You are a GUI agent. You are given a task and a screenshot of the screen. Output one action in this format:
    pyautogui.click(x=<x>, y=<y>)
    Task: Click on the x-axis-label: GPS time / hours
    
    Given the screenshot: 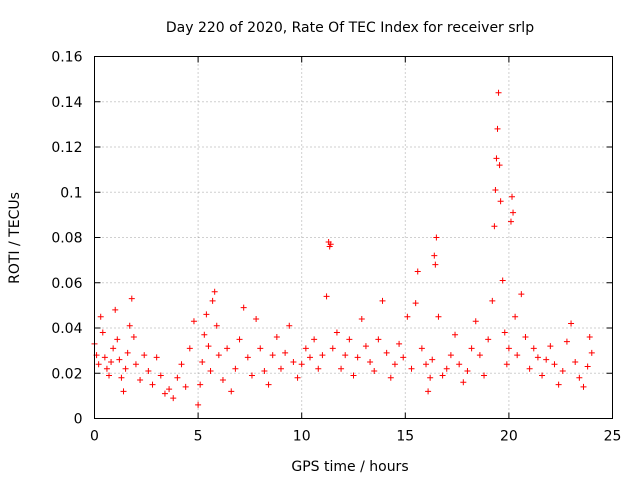 What is the action you would take?
    pyautogui.click(x=349, y=467)
    